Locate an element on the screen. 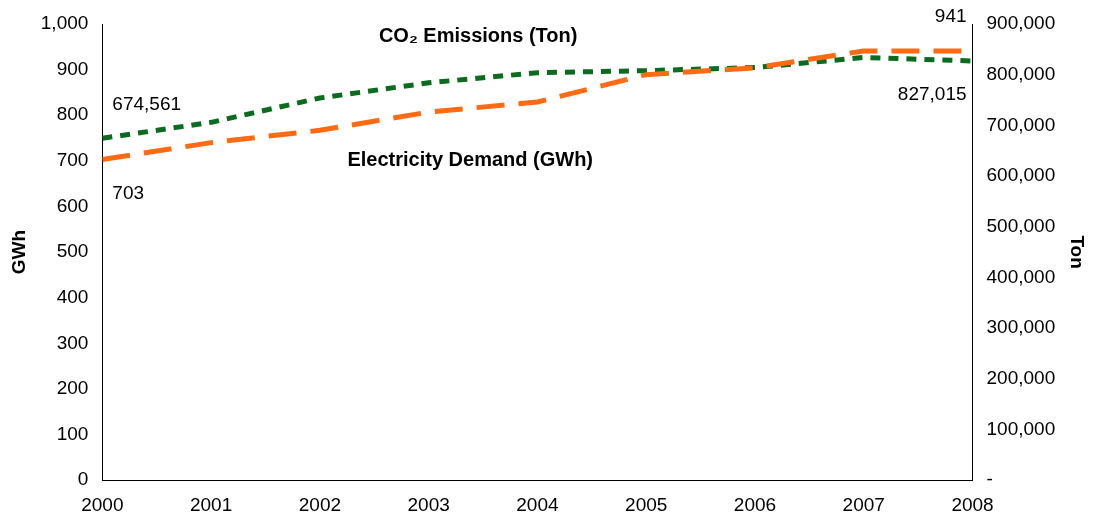 This screenshot has height=525, width=1102. x-tick-label: 2008 is located at coordinates (972, 504).